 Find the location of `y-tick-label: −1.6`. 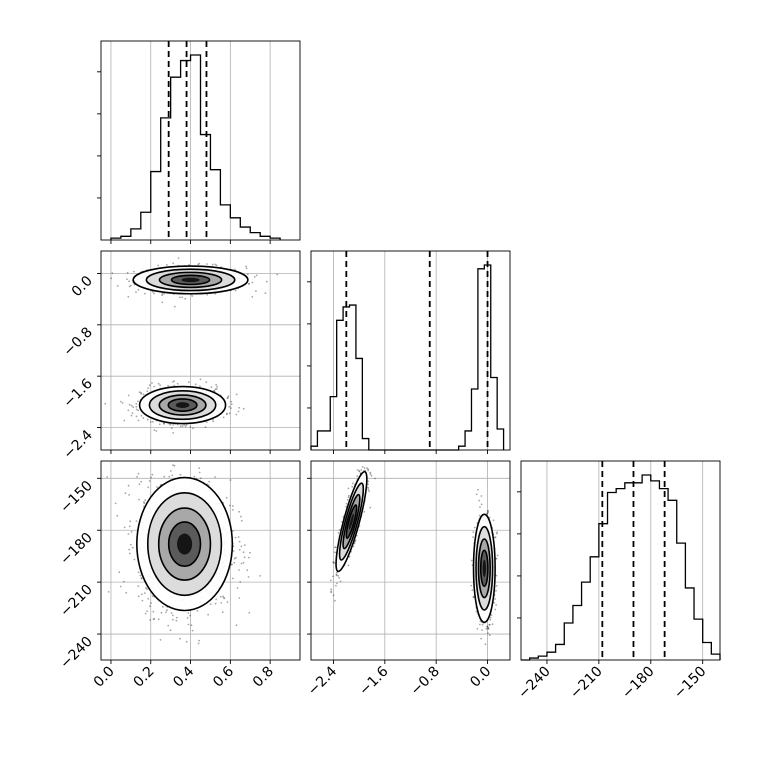

y-tick-label: −1.6 is located at coordinates (77, 393).